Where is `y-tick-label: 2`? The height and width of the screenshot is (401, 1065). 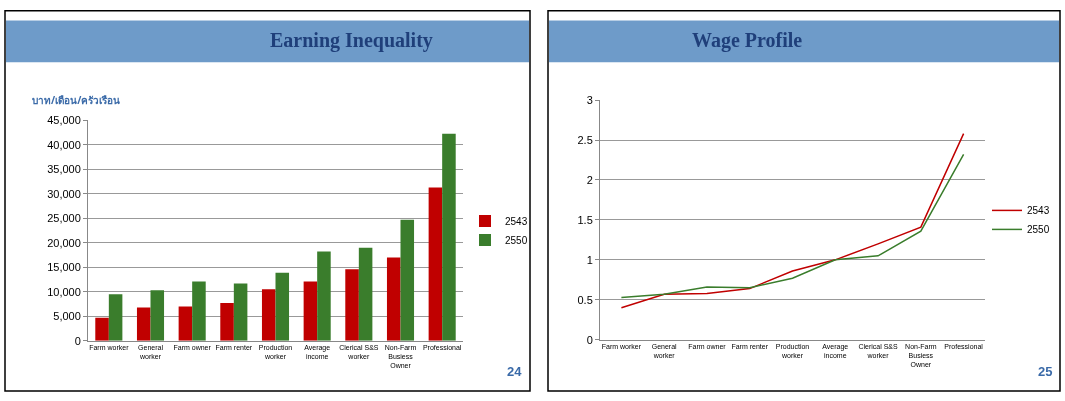 y-tick-label: 2 is located at coordinates (589, 179).